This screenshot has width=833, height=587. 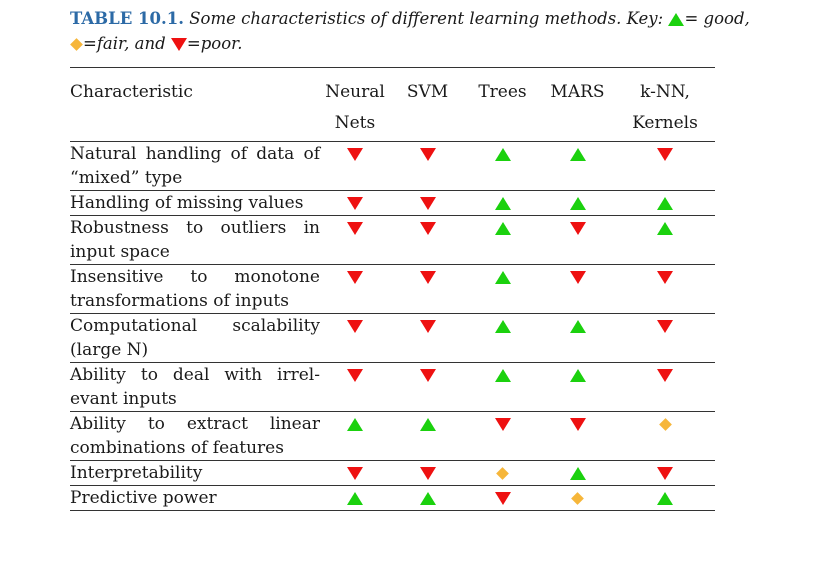 What do you see at coordinates (665, 107) in the screenshot?
I see `header-knn-kernels: k-NN, Kernels` at bounding box center [665, 107].